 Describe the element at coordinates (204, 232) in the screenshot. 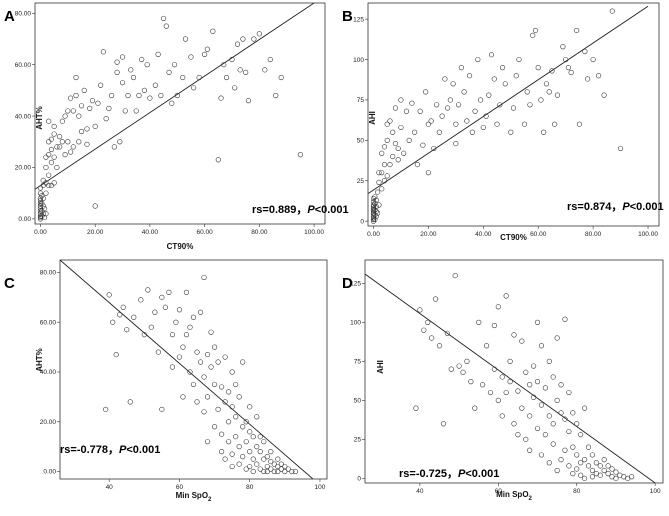

I see `x-tick-label: 60.00` at that location.